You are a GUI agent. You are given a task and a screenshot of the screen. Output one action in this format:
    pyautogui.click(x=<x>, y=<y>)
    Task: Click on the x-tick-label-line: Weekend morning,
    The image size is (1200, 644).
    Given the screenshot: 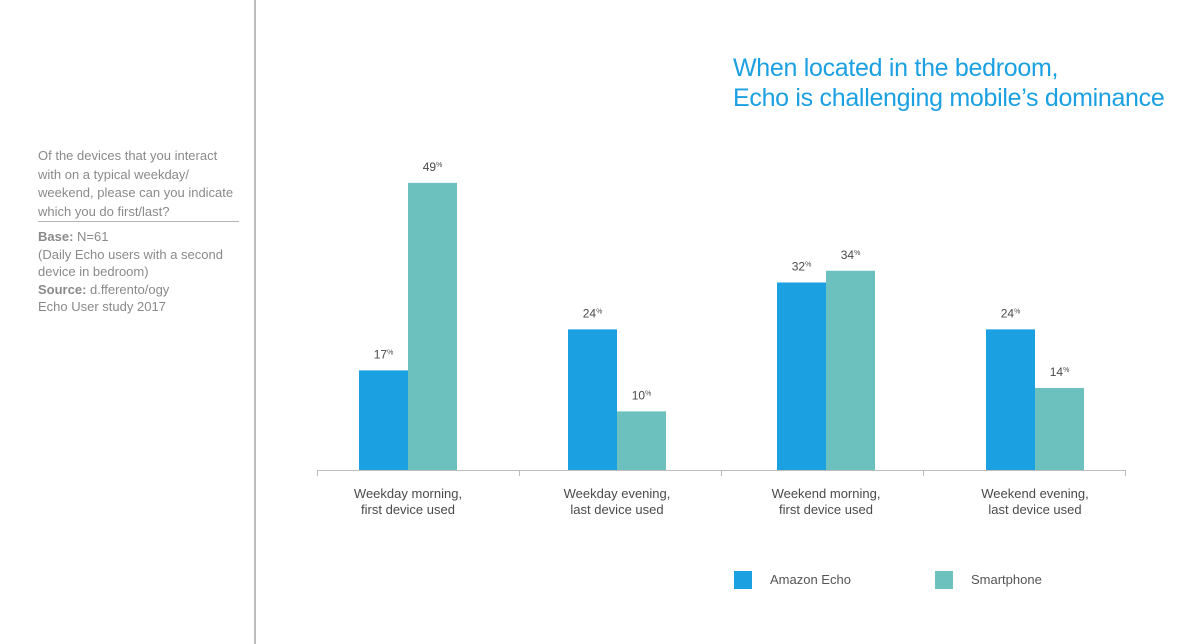 What is the action you would take?
    pyautogui.click(x=826, y=493)
    